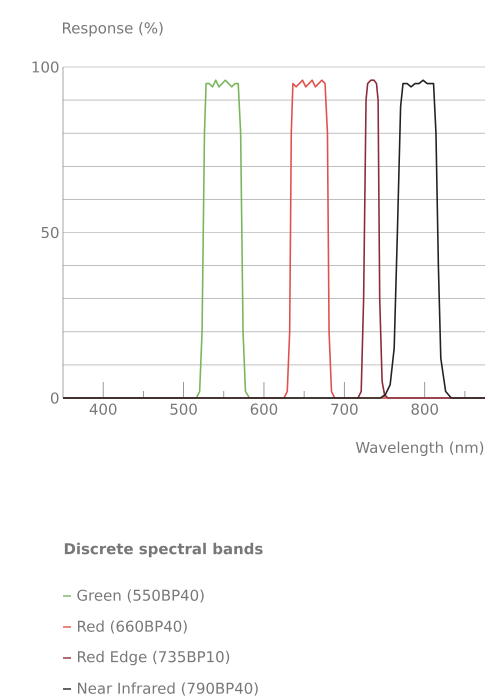 This screenshot has width=488, height=700. I want to click on x-tick-label: 800, so click(424, 409).